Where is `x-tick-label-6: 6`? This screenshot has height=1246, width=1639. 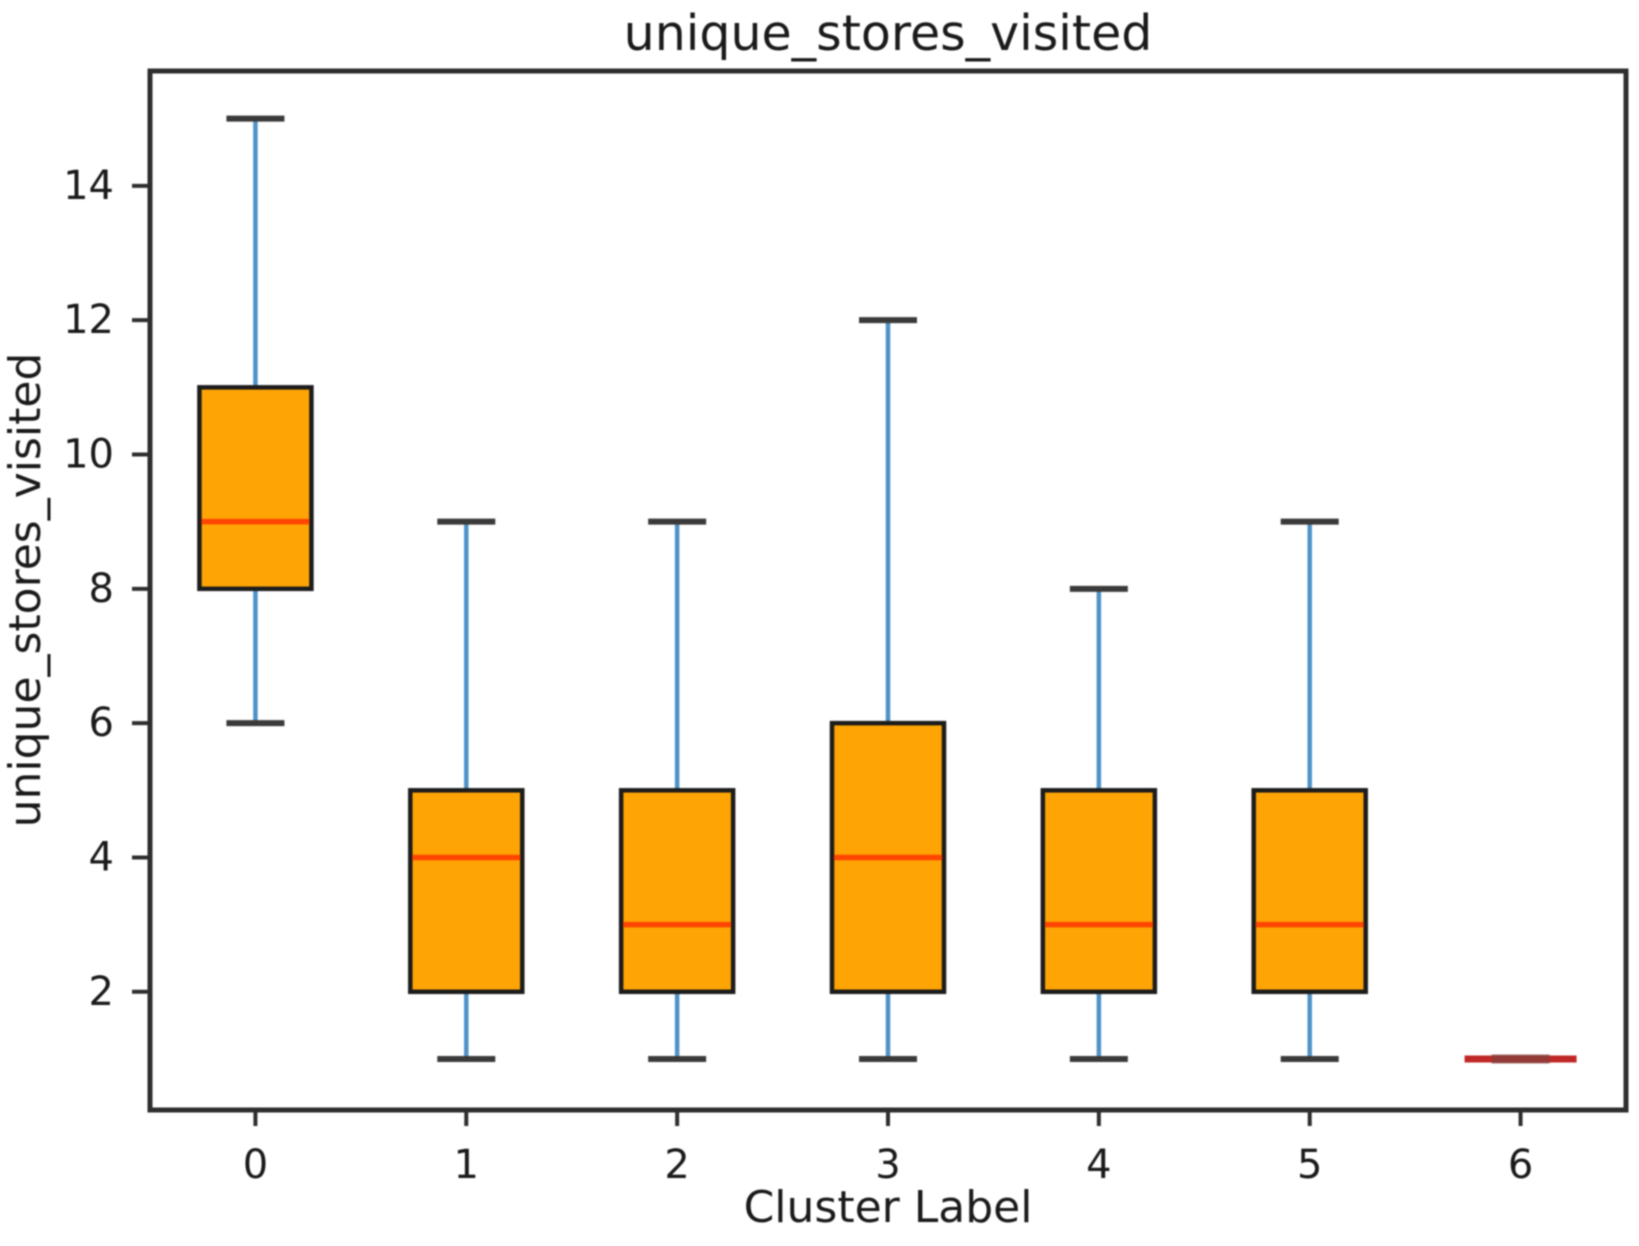 x-tick-label-6: 6 is located at coordinates (1520, 1165).